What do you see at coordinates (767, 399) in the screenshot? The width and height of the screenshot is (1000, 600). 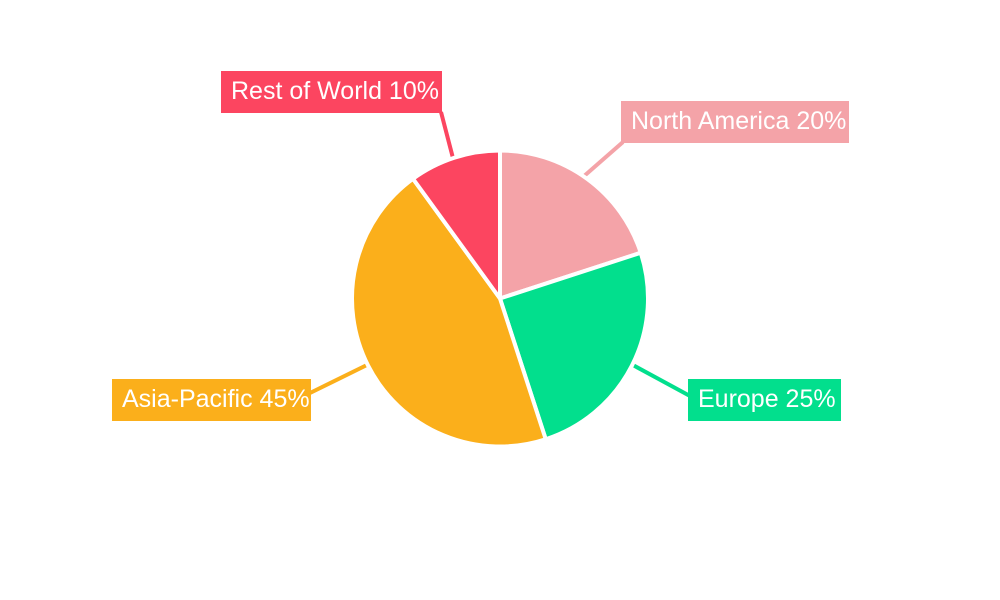 I see `pie-label-europe-text: Europe 25%` at bounding box center [767, 399].